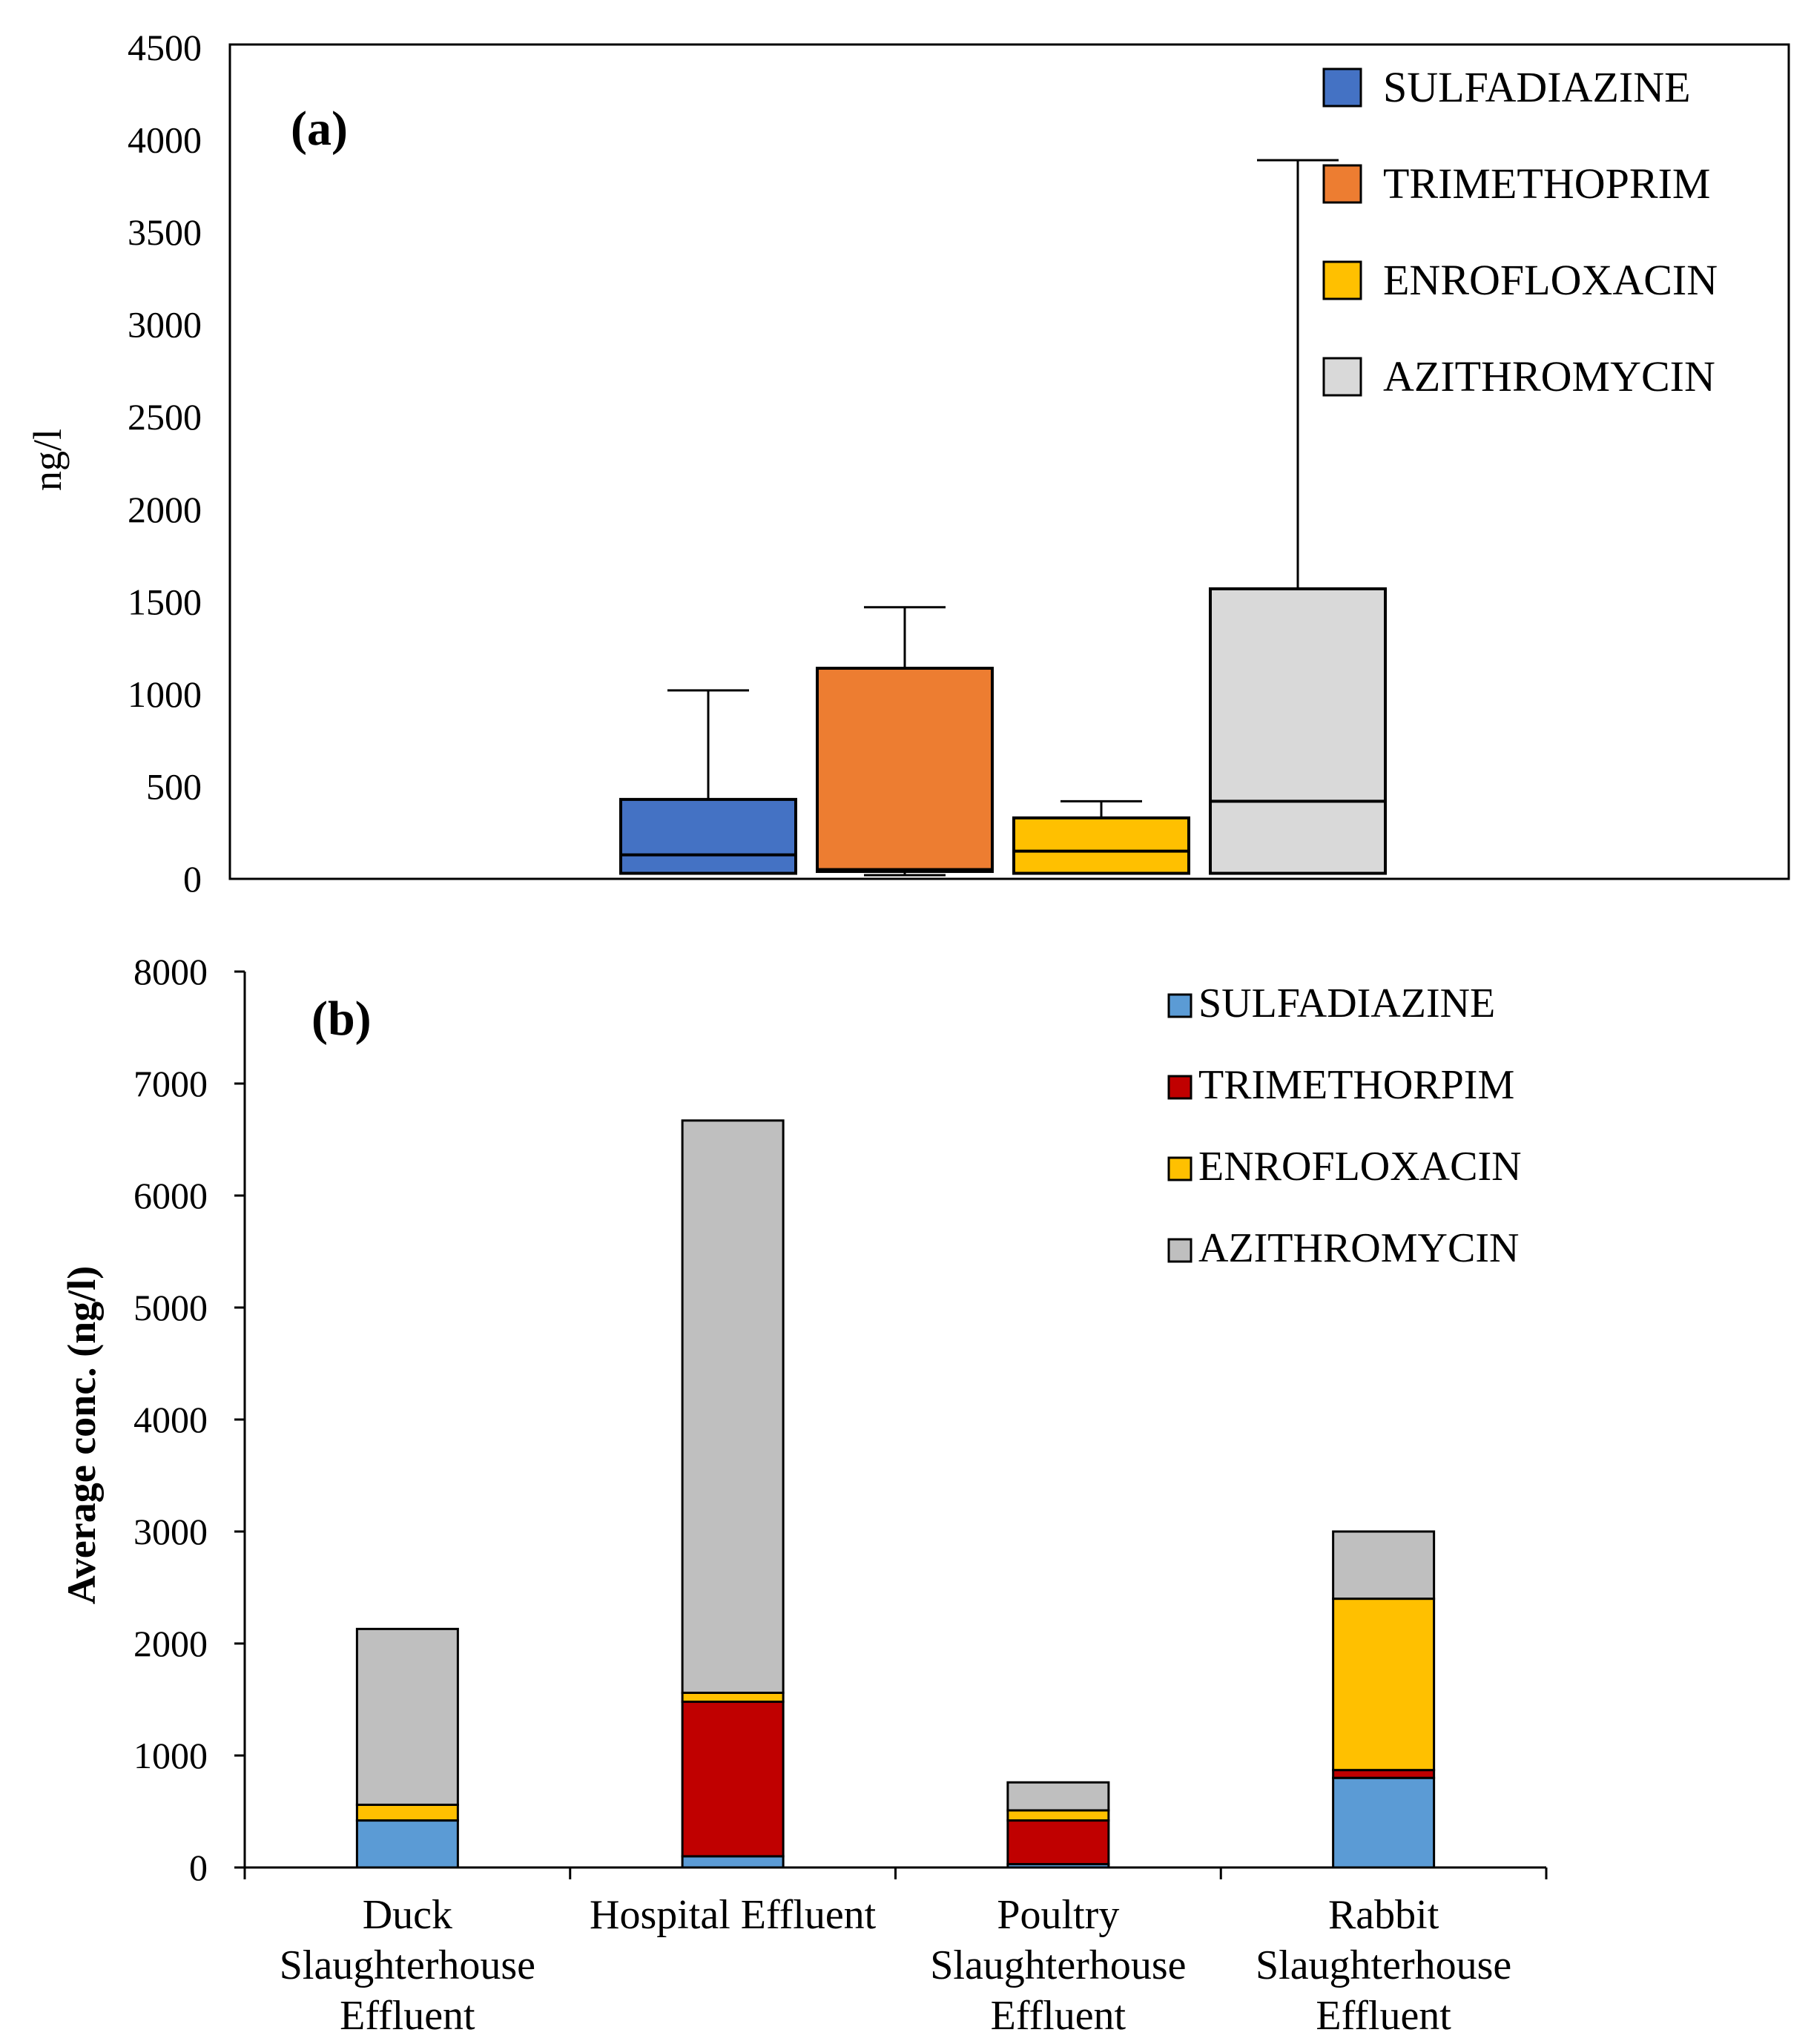 This screenshot has width=1811, height=2044. Describe the element at coordinates (199, 1868) in the screenshot. I see `y-tick-label-b: 0` at that location.